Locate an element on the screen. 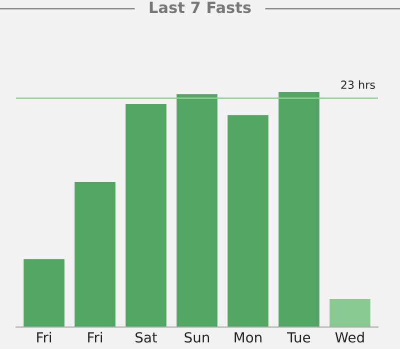 This screenshot has height=349, width=400. x-tick-label: Mon is located at coordinates (248, 337).